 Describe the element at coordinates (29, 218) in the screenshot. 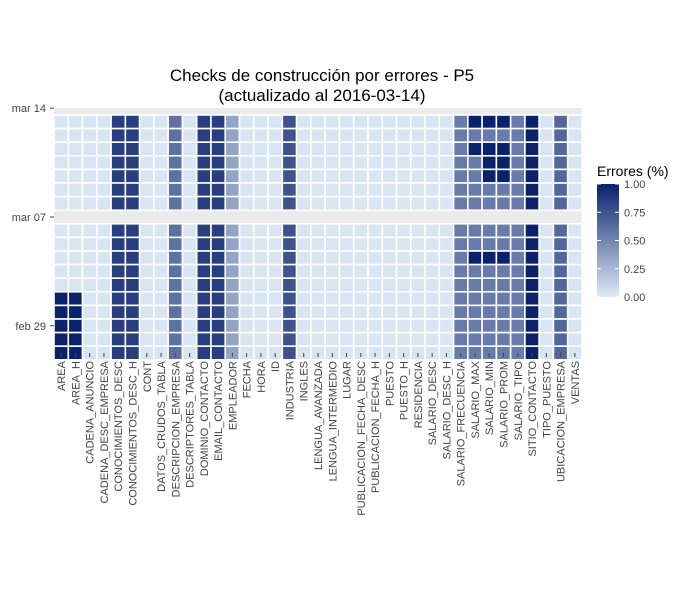

I see `y-tick-label: mar 07` at that location.